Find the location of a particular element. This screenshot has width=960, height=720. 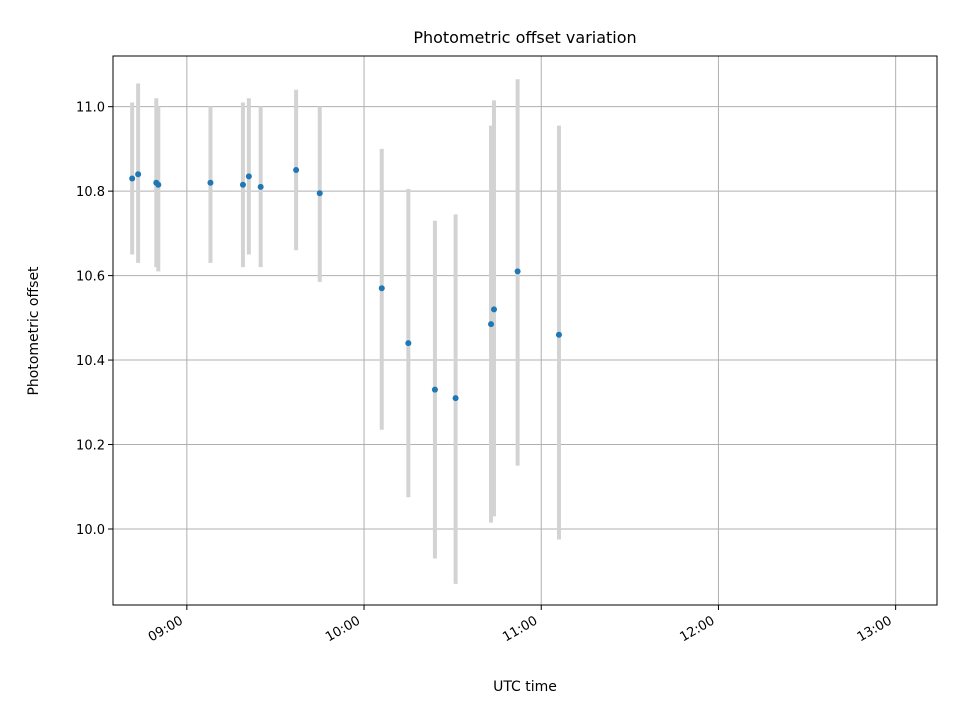

chart-title: Photometric offset variation is located at coordinates (524, 37).